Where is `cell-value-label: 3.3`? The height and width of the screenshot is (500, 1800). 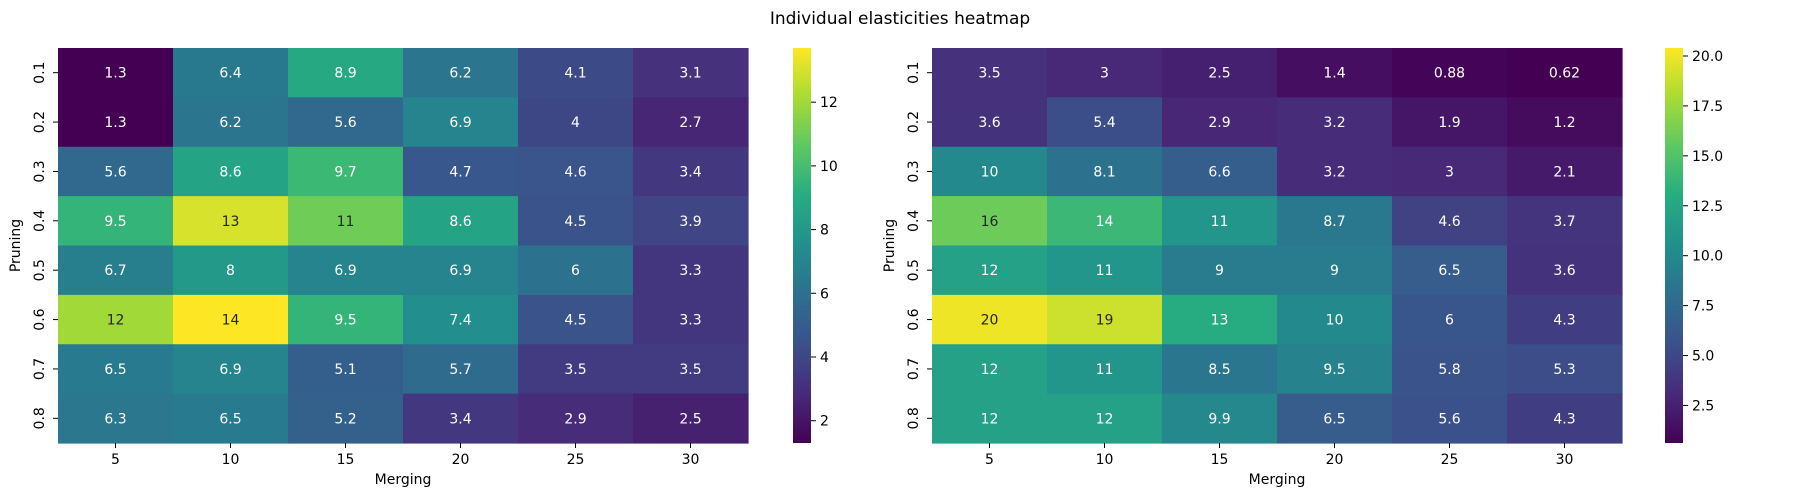 cell-value-label: 3.3 is located at coordinates (690, 271).